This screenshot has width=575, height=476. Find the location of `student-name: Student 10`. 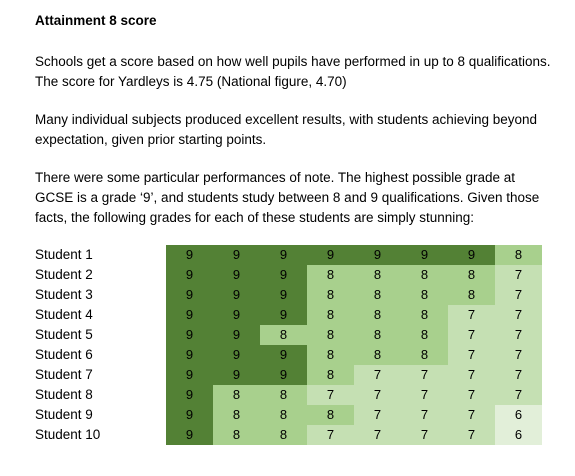

student-name: Student 10 is located at coordinates (68, 434).